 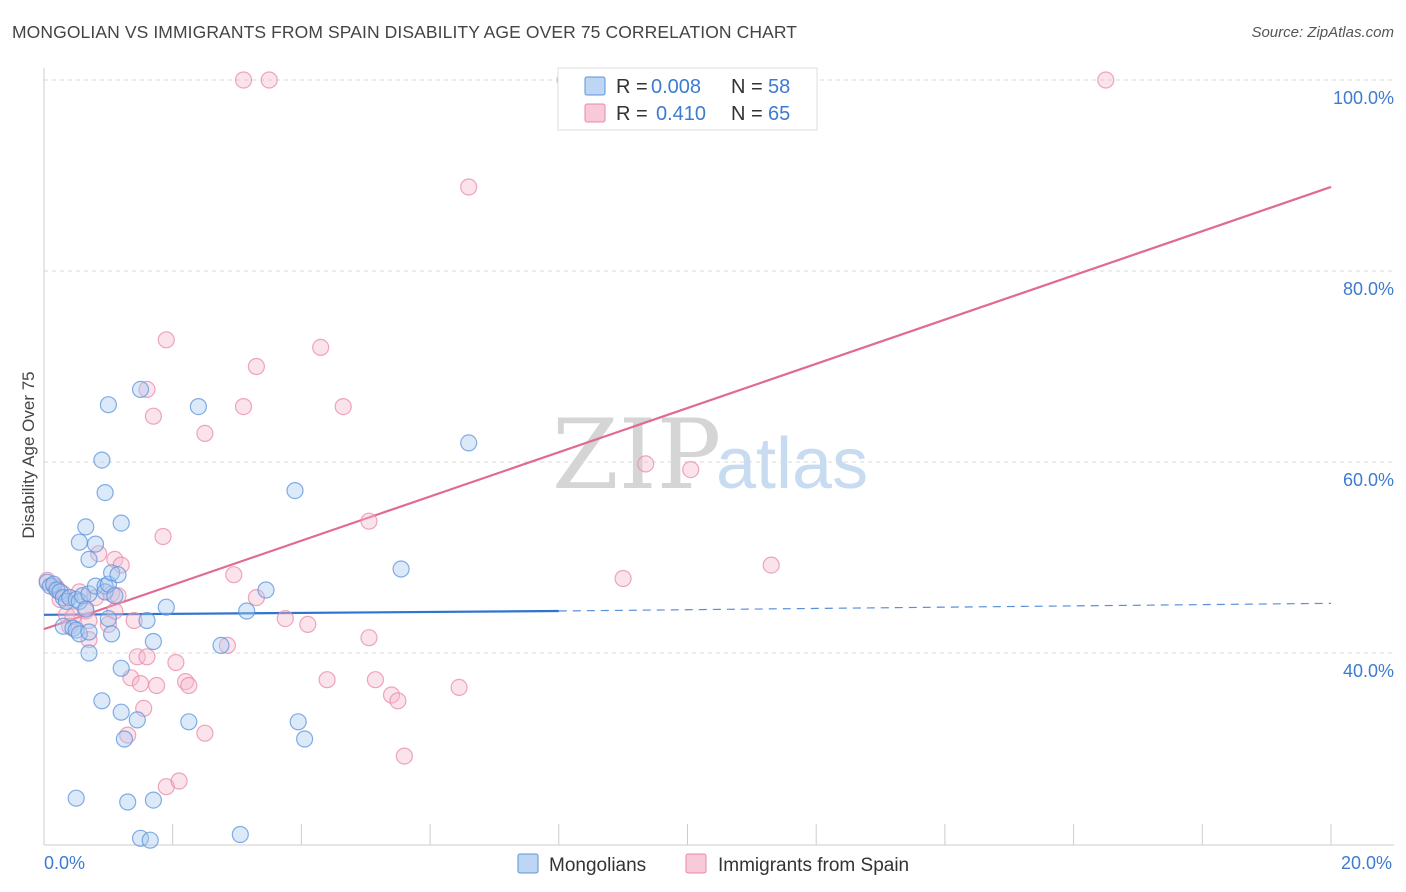 What do you see at coordinates (1368, 671) in the screenshot?
I see `y-tick-label-40: 40.0%` at bounding box center [1368, 671].